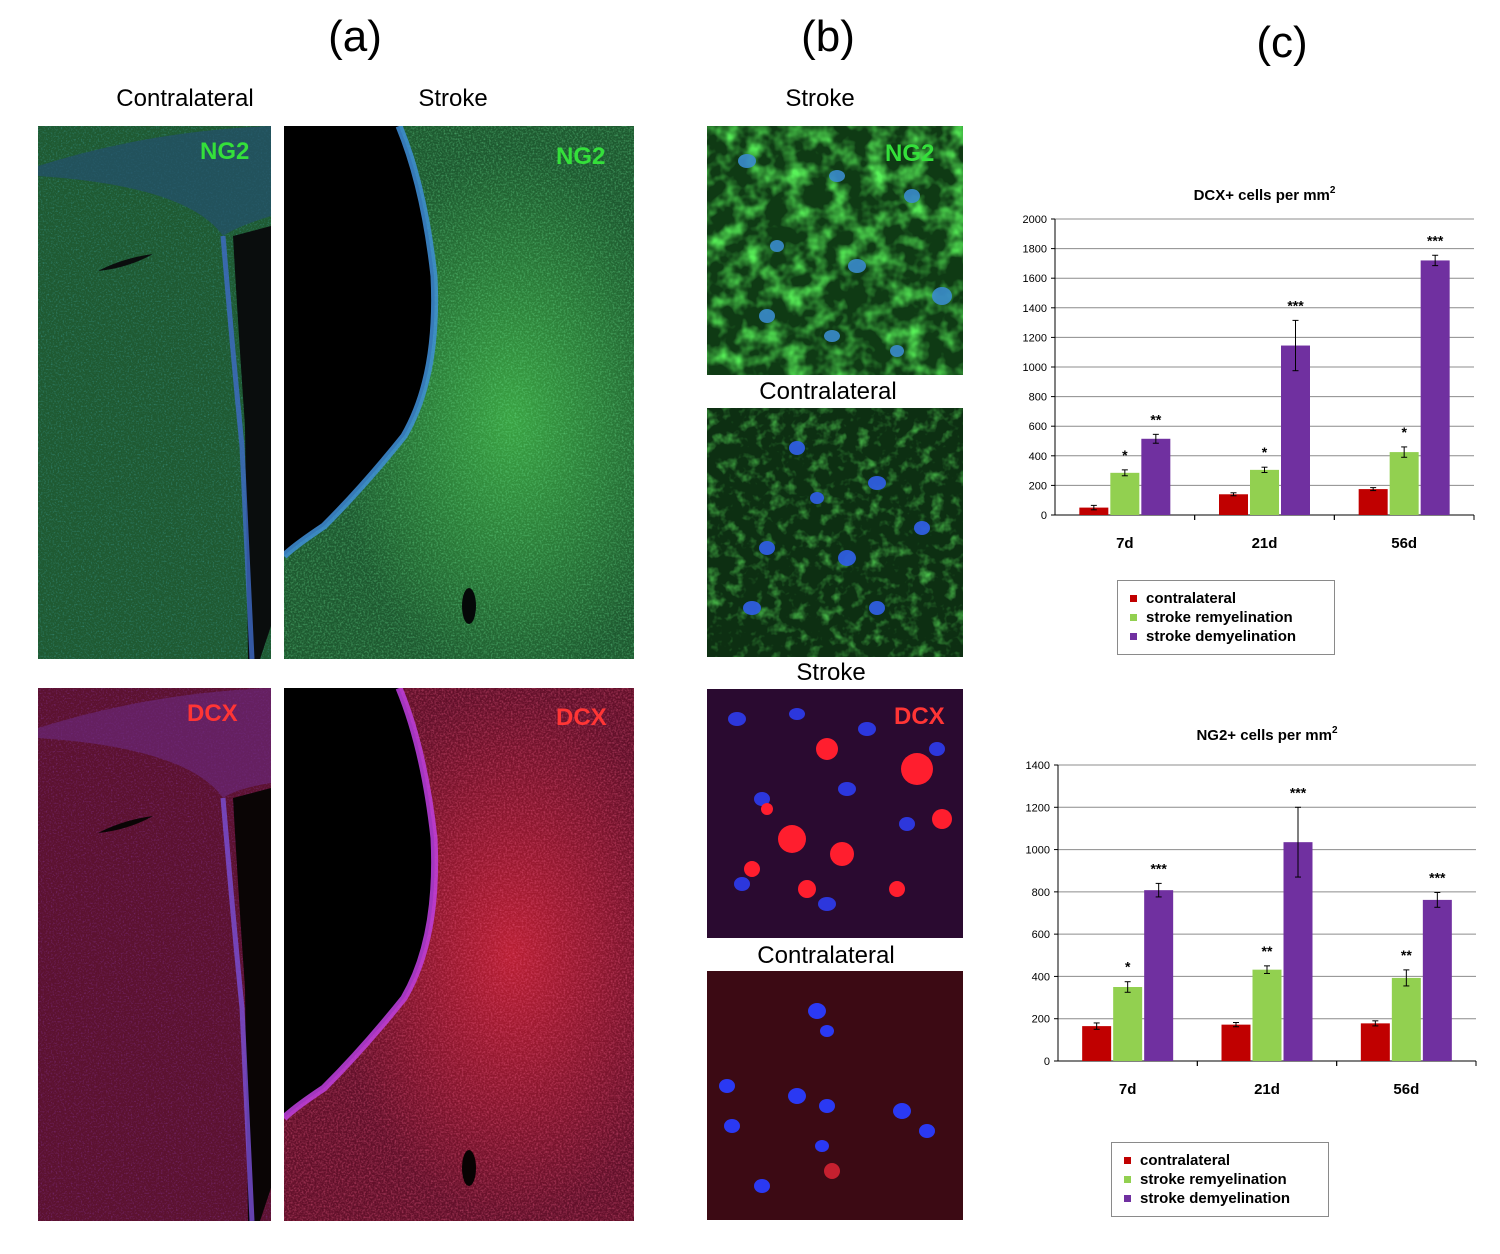 This screenshot has height=1254, width=1500. What do you see at coordinates (835, 813) in the screenshot?
I see `micrograph-dcx-stroke-highmag` at bounding box center [835, 813].